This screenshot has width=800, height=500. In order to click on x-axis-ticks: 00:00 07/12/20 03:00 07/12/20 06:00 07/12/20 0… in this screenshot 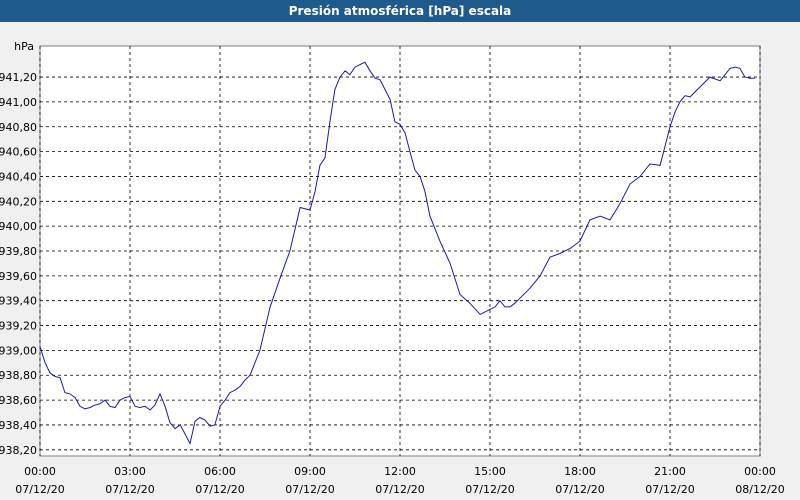, I will do `click(399, 480)`.